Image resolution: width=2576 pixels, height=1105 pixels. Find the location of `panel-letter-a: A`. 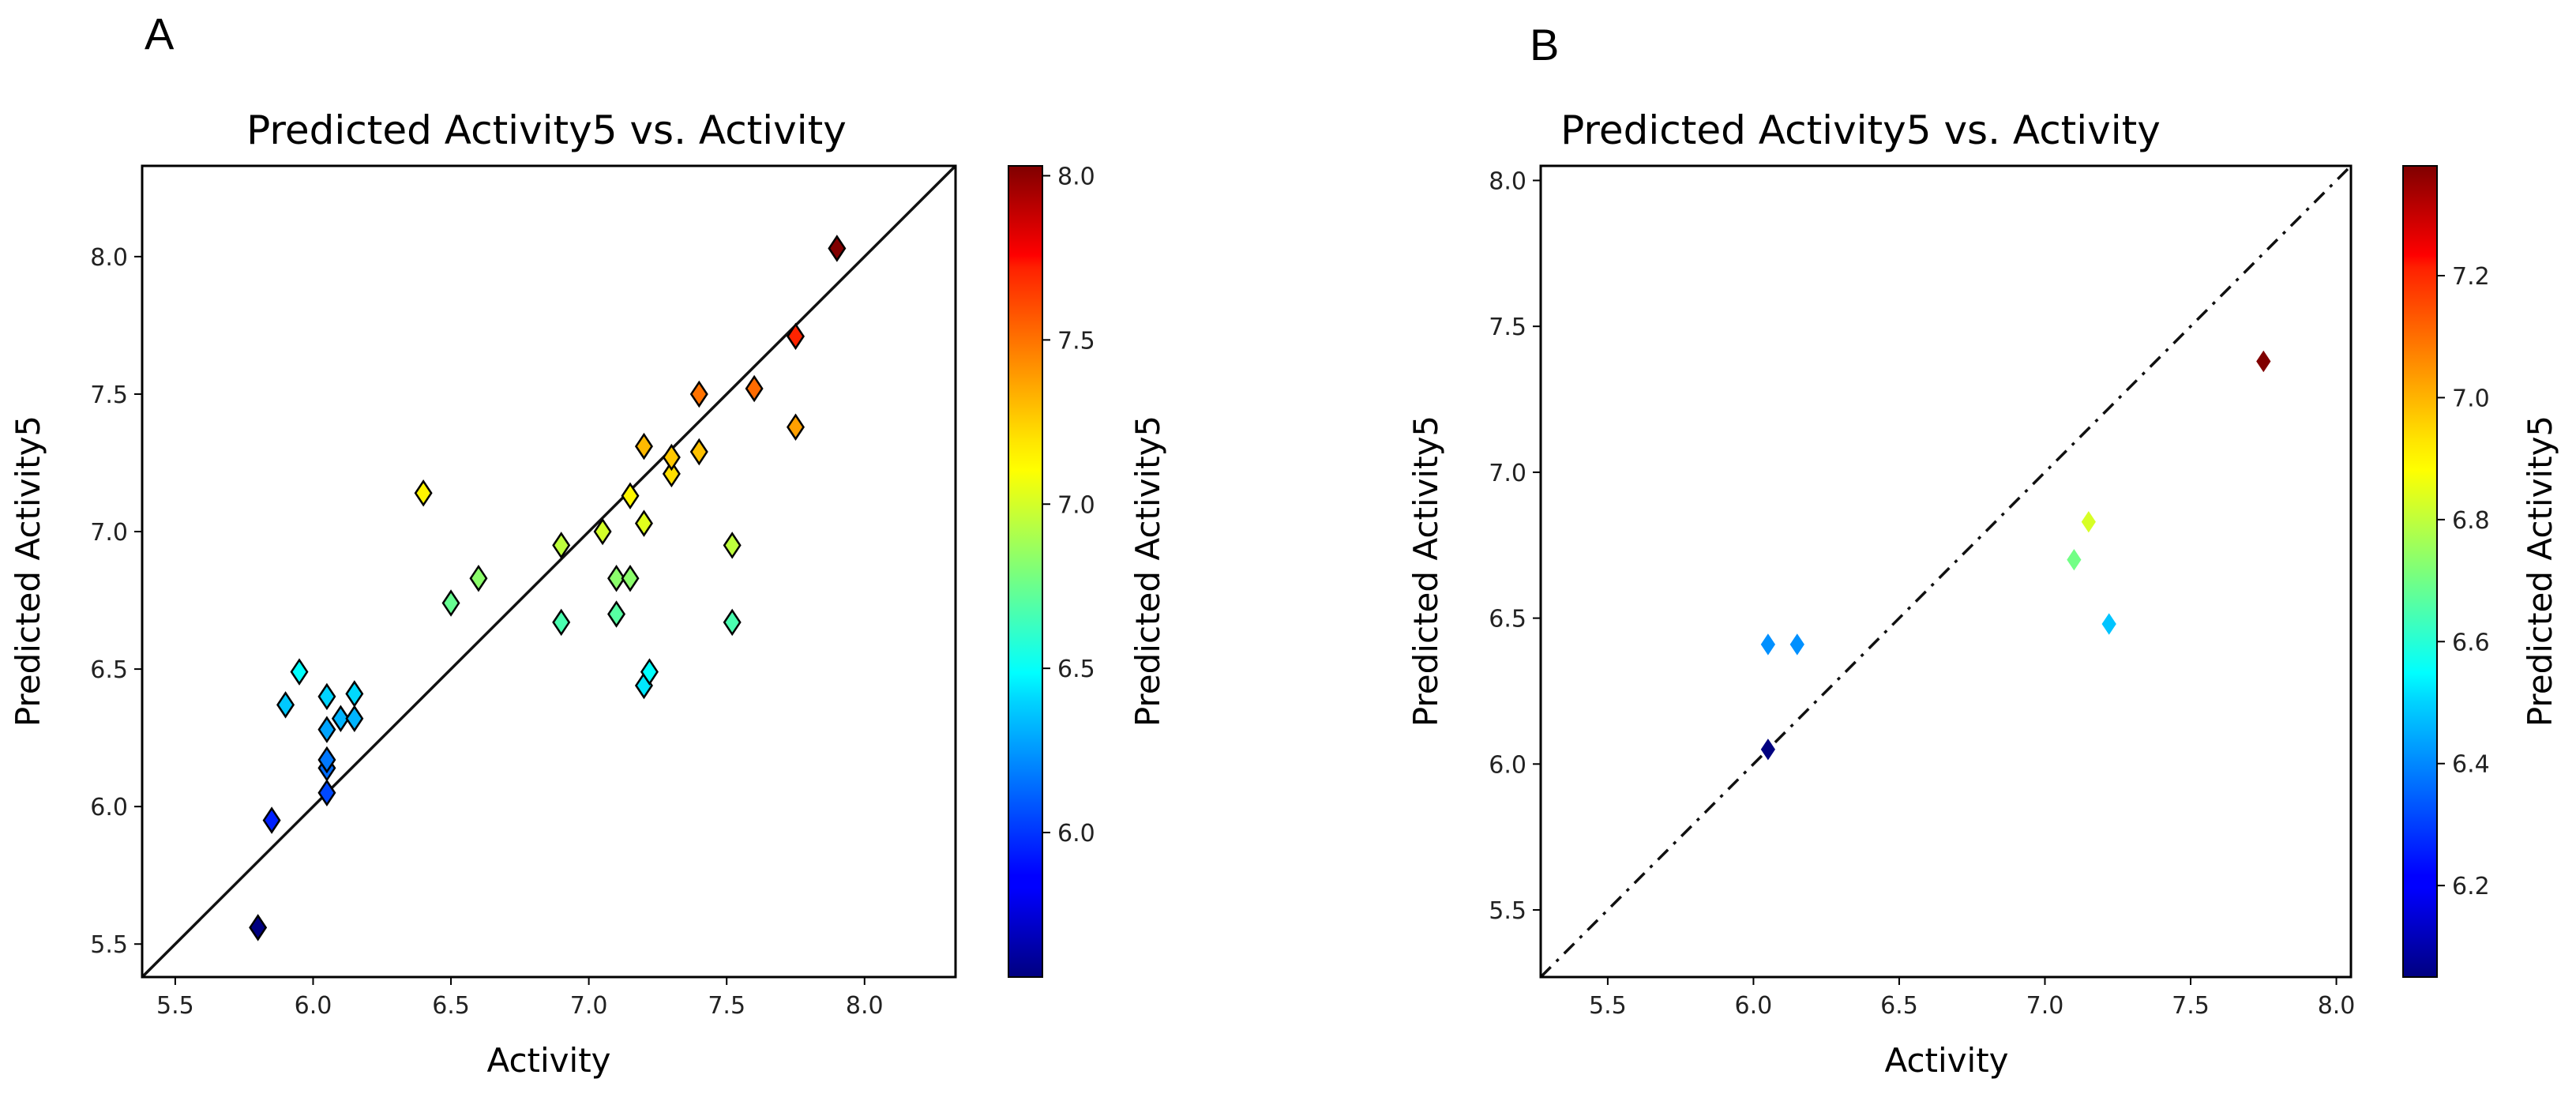

panel-letter-a: A is located at coordinates (160, 33).